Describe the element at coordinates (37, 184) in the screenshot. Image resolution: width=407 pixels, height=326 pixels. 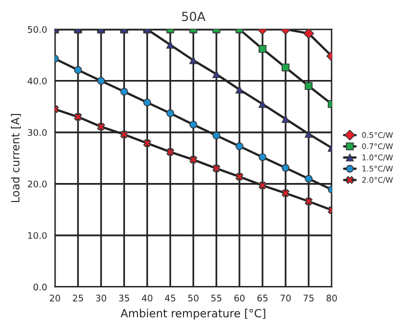
I see `y-tick-label: 20.0` at that location.